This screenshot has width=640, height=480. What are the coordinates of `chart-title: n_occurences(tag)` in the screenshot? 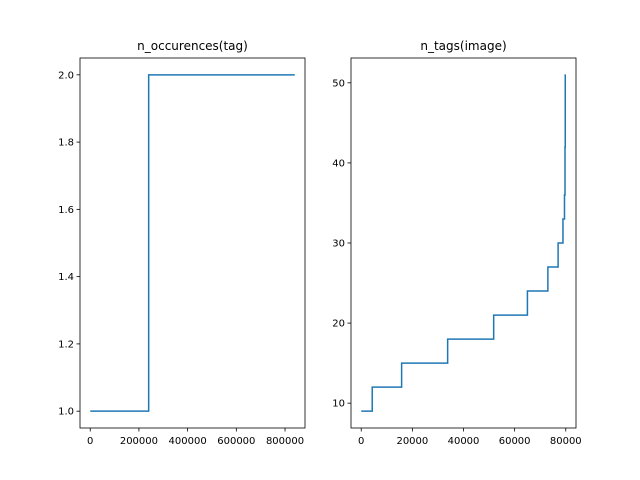 It's located at (192, 46).